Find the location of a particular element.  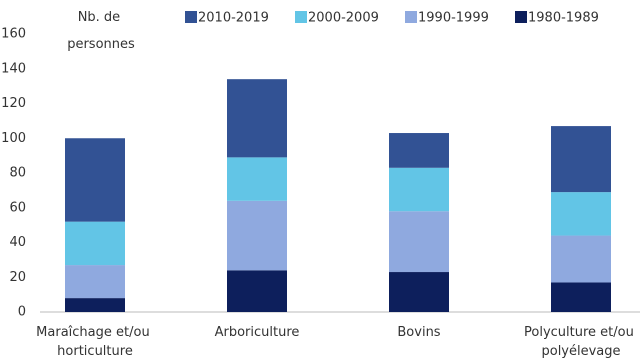

y-tick-label: 160 is located at coordinates (13, 34).